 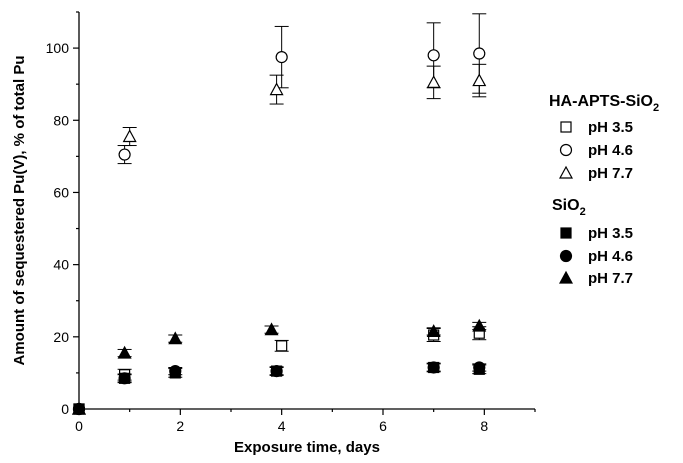 I want to click on legend-group-title-main: SiO, so click(x=566, y=205).